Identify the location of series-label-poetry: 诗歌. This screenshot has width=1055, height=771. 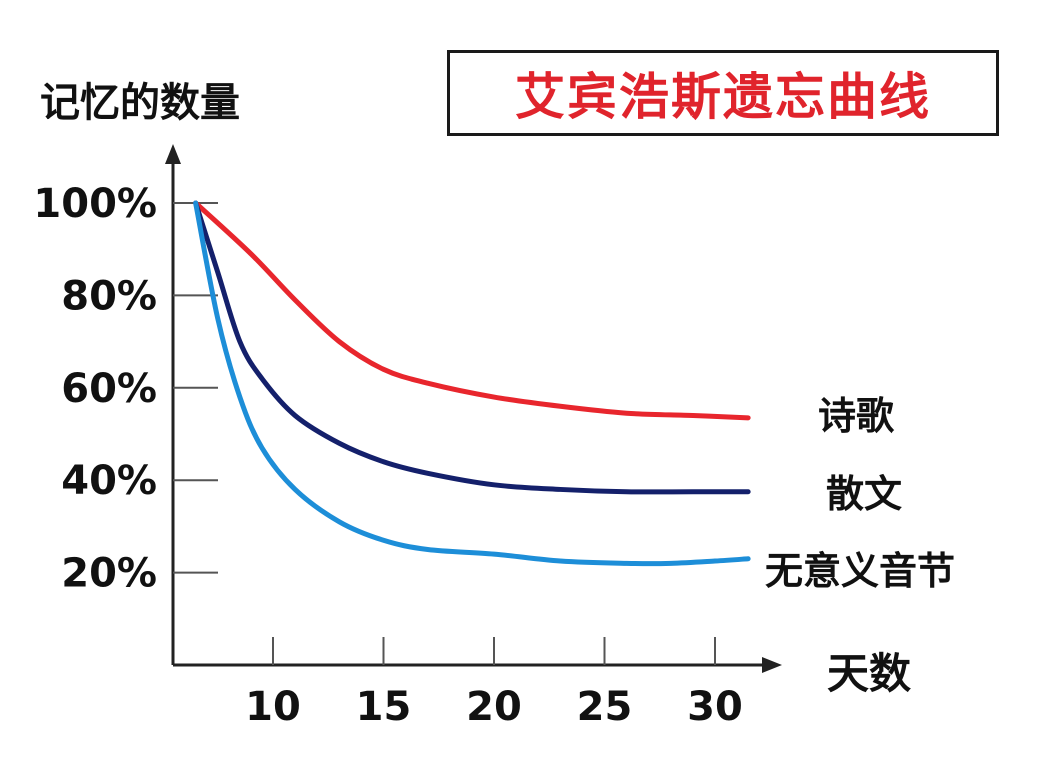
(856, 416).